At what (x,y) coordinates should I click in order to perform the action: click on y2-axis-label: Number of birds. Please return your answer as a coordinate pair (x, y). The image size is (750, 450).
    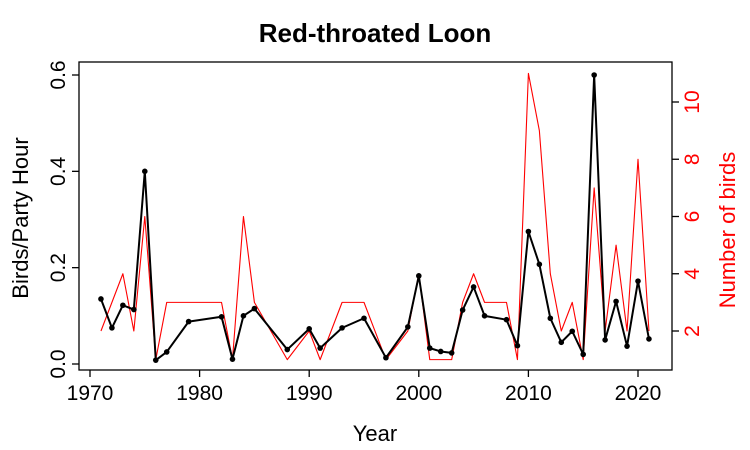
    Looking at the image, I should click on (727, 230).